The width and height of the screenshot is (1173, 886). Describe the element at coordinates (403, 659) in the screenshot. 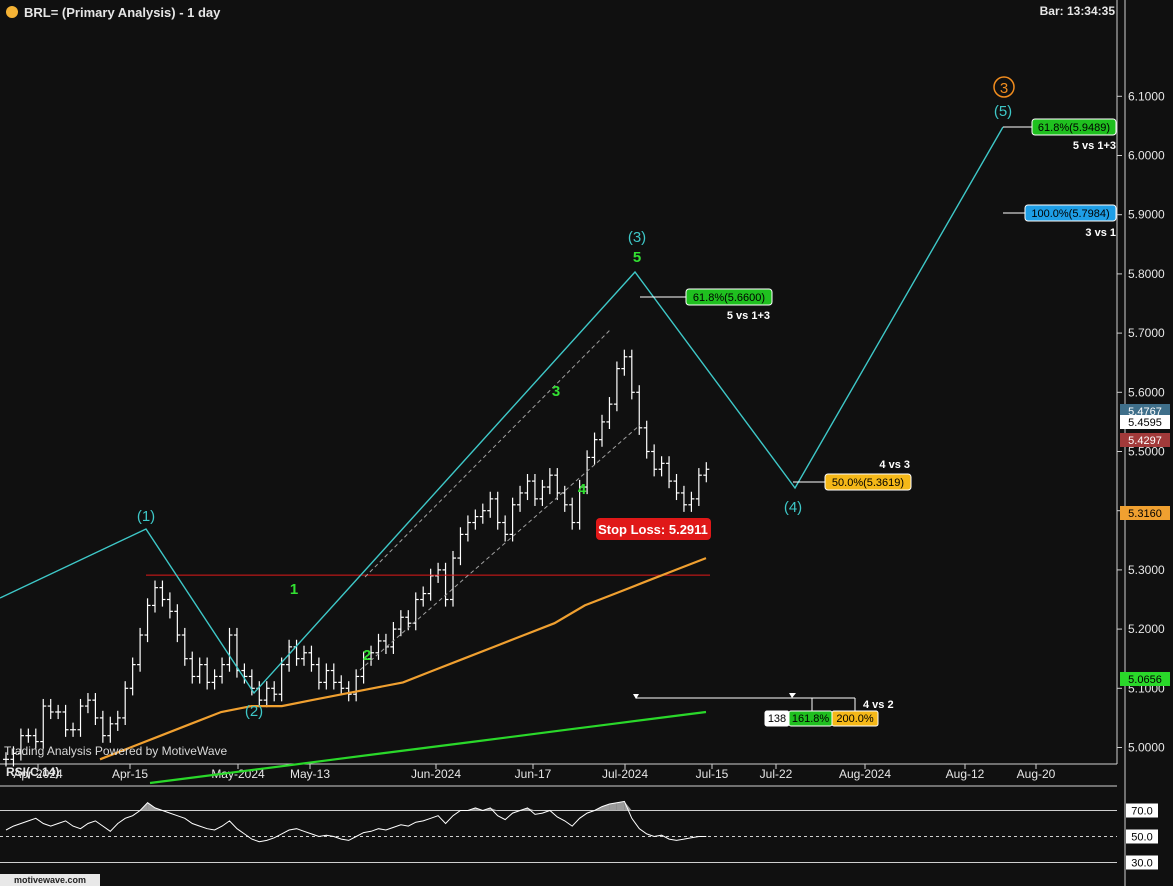

I see `moving-average-orange` at that location.